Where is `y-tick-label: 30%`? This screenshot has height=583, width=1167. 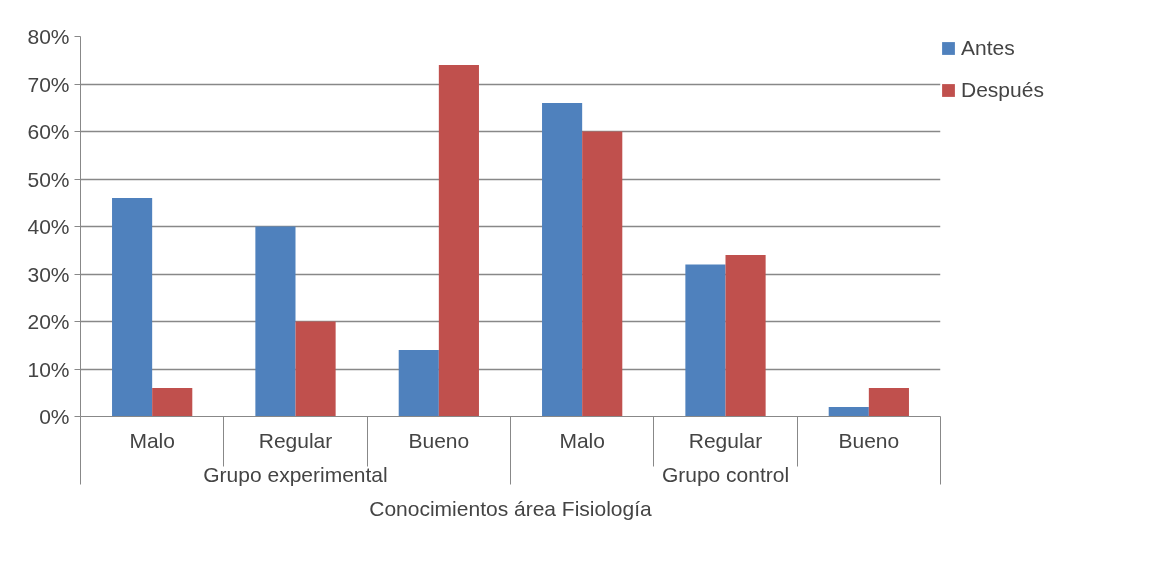 y-tick-label: 30% is located at coordinates (48, 274).